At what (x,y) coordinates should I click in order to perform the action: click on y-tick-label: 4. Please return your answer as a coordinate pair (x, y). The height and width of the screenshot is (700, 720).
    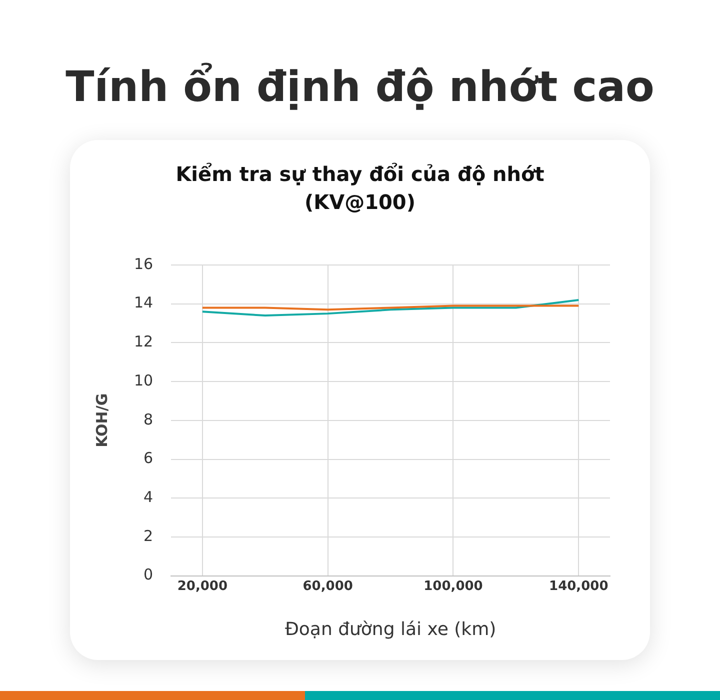
    Looking at the image, I should click on (149, 497).